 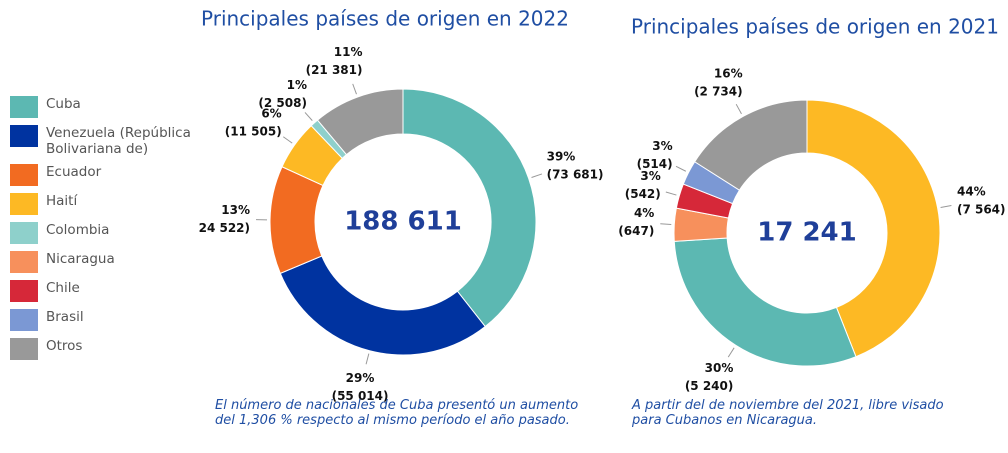 I want to click on legend-label: Venezuela (República Bolivariana de), so click(x=118, y=141).